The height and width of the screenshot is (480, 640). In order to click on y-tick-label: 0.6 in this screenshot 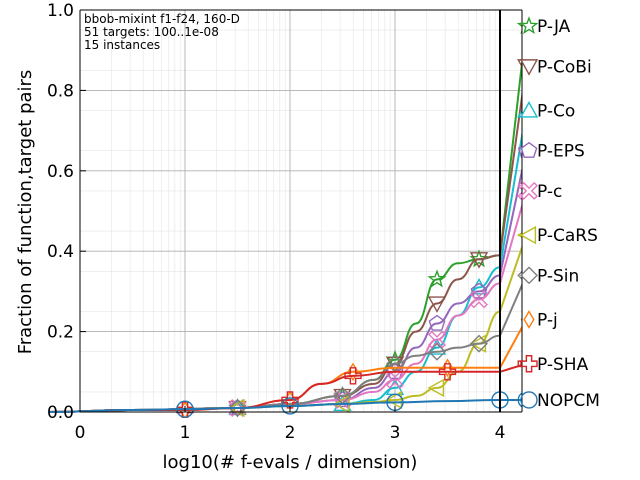, I will do `click(60, 172)`.